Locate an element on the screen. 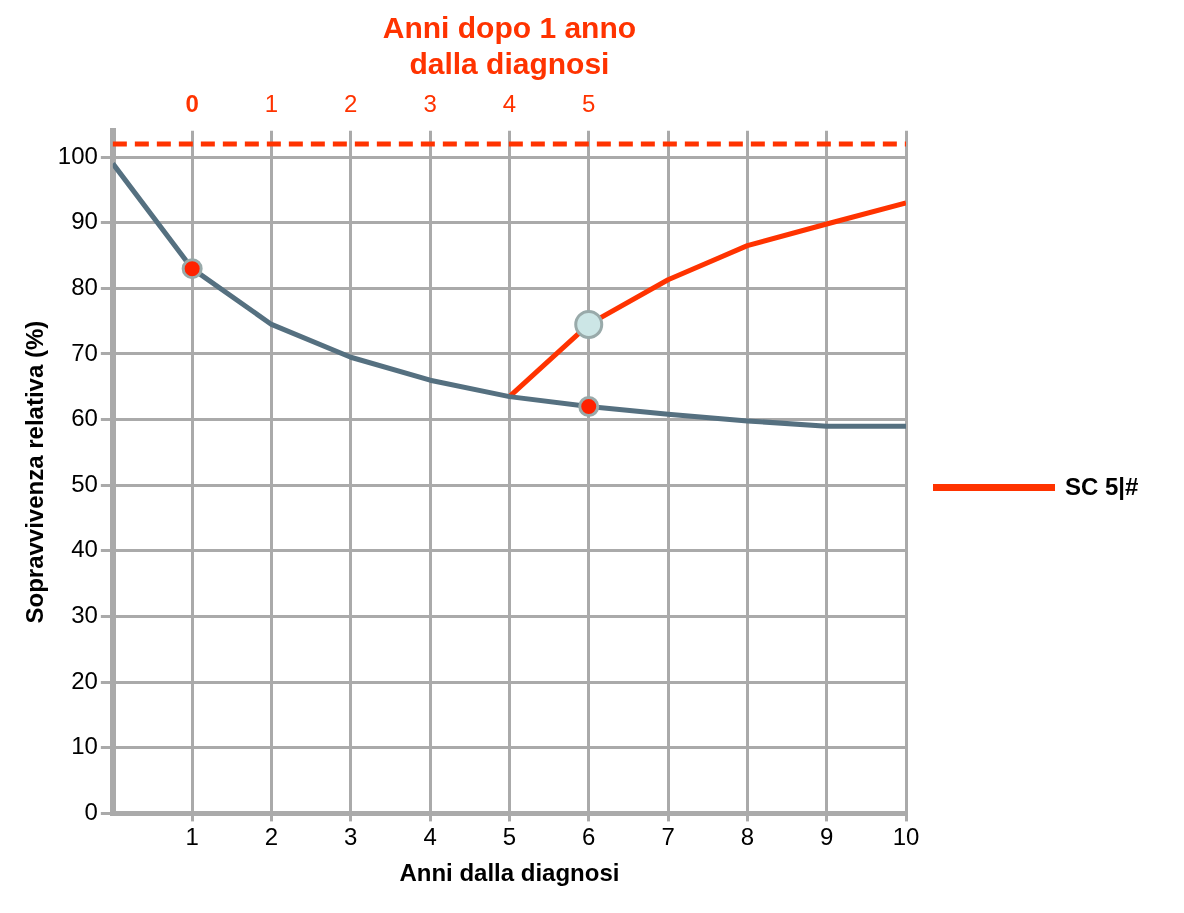 Image resolution: width=1184 pixels, height=913 pixels. y-tick-label: 90 is located at coordinates (84, 221).